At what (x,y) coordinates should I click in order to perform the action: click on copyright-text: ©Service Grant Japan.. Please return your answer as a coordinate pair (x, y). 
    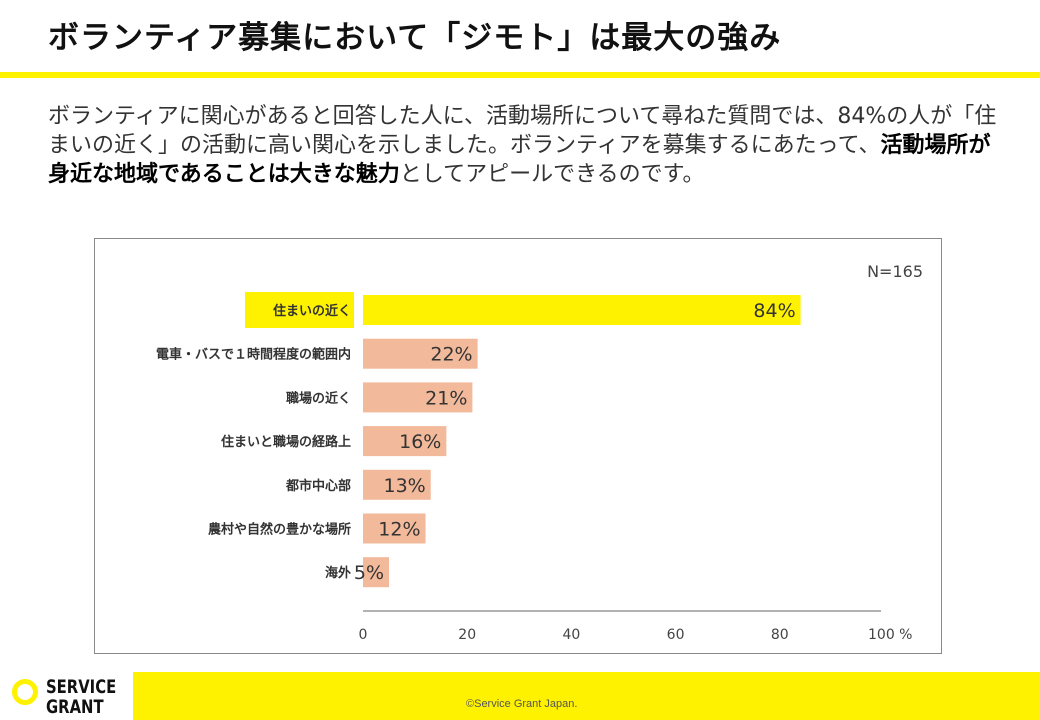
    Looking at the image, I should click on (522, 704).